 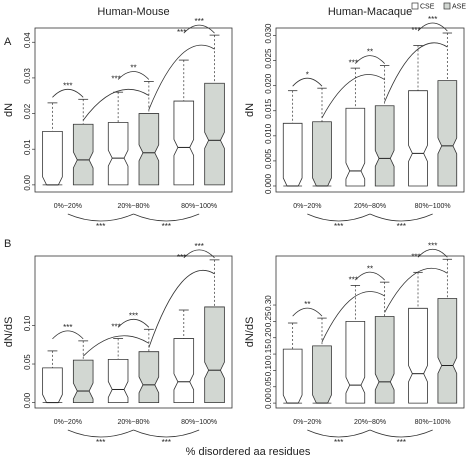 What do you see at coordinates (268, 384) in the screenshot?
I see `y-tick-label: 0.05` at bounding box center [268, 384].